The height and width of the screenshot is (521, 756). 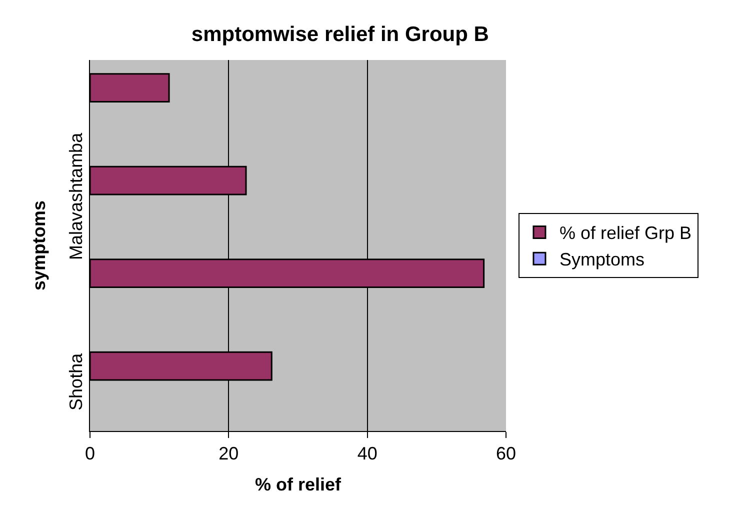 I want to click on chart-title: smptomwise relief in Group B, so click(x=340, y=34).